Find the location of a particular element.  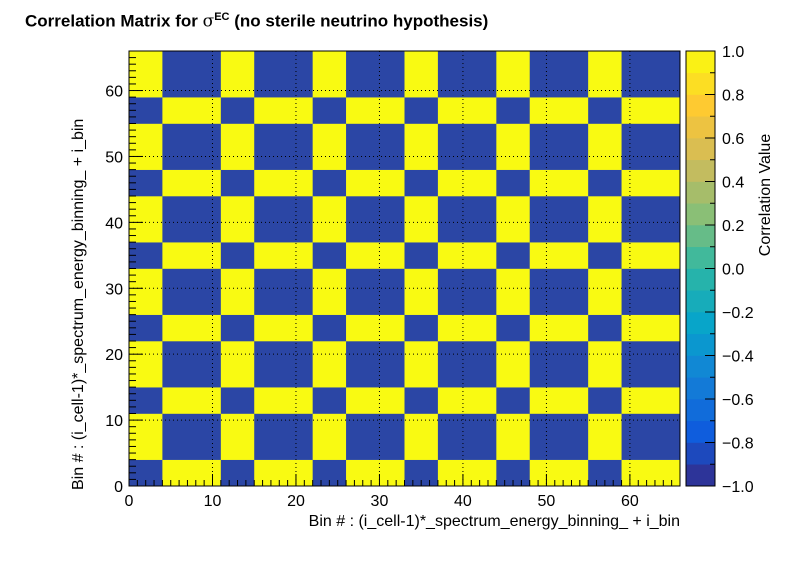

y-axis: 0 10 20 30 40 50 60 is located at coordinates (124, 273).